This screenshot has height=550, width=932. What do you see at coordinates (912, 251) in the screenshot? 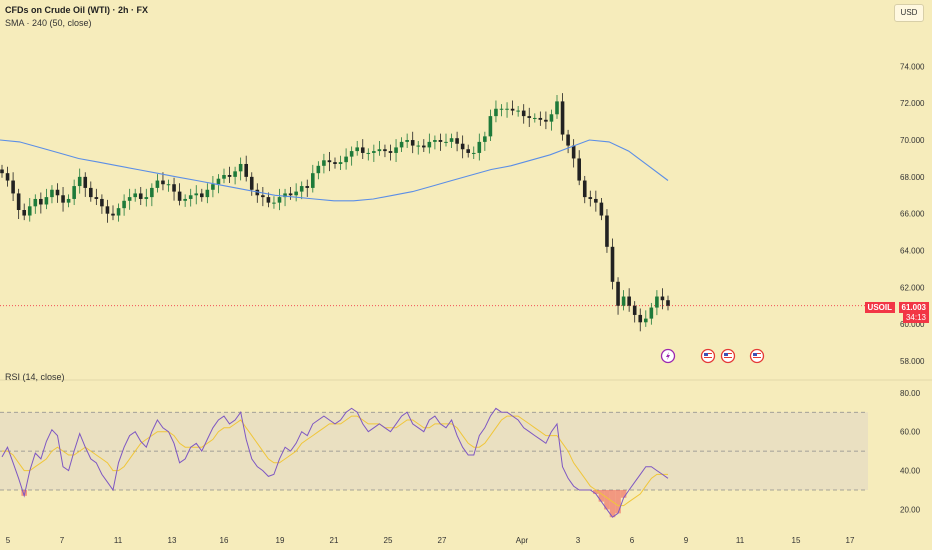
I see `price-axis-tick: 64.000` at bounding box center [912, 251].